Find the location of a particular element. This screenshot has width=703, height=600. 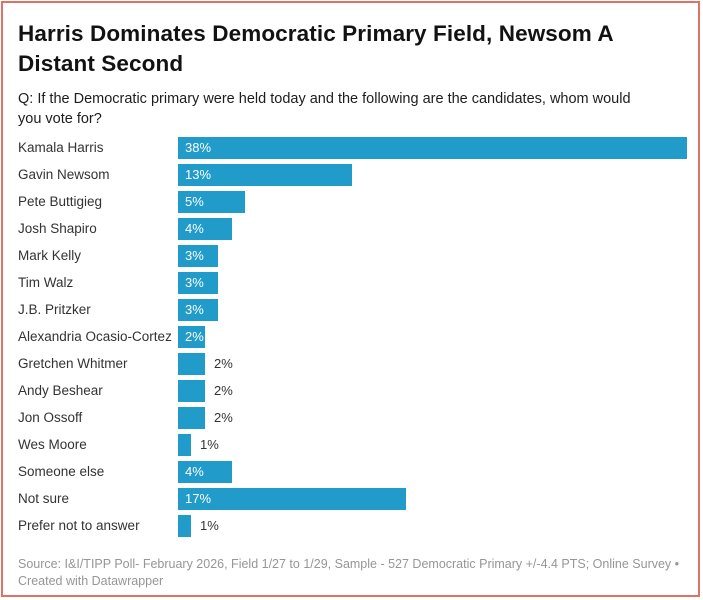

chart-row: Someone else 4% is located at coordinates (354, 471).